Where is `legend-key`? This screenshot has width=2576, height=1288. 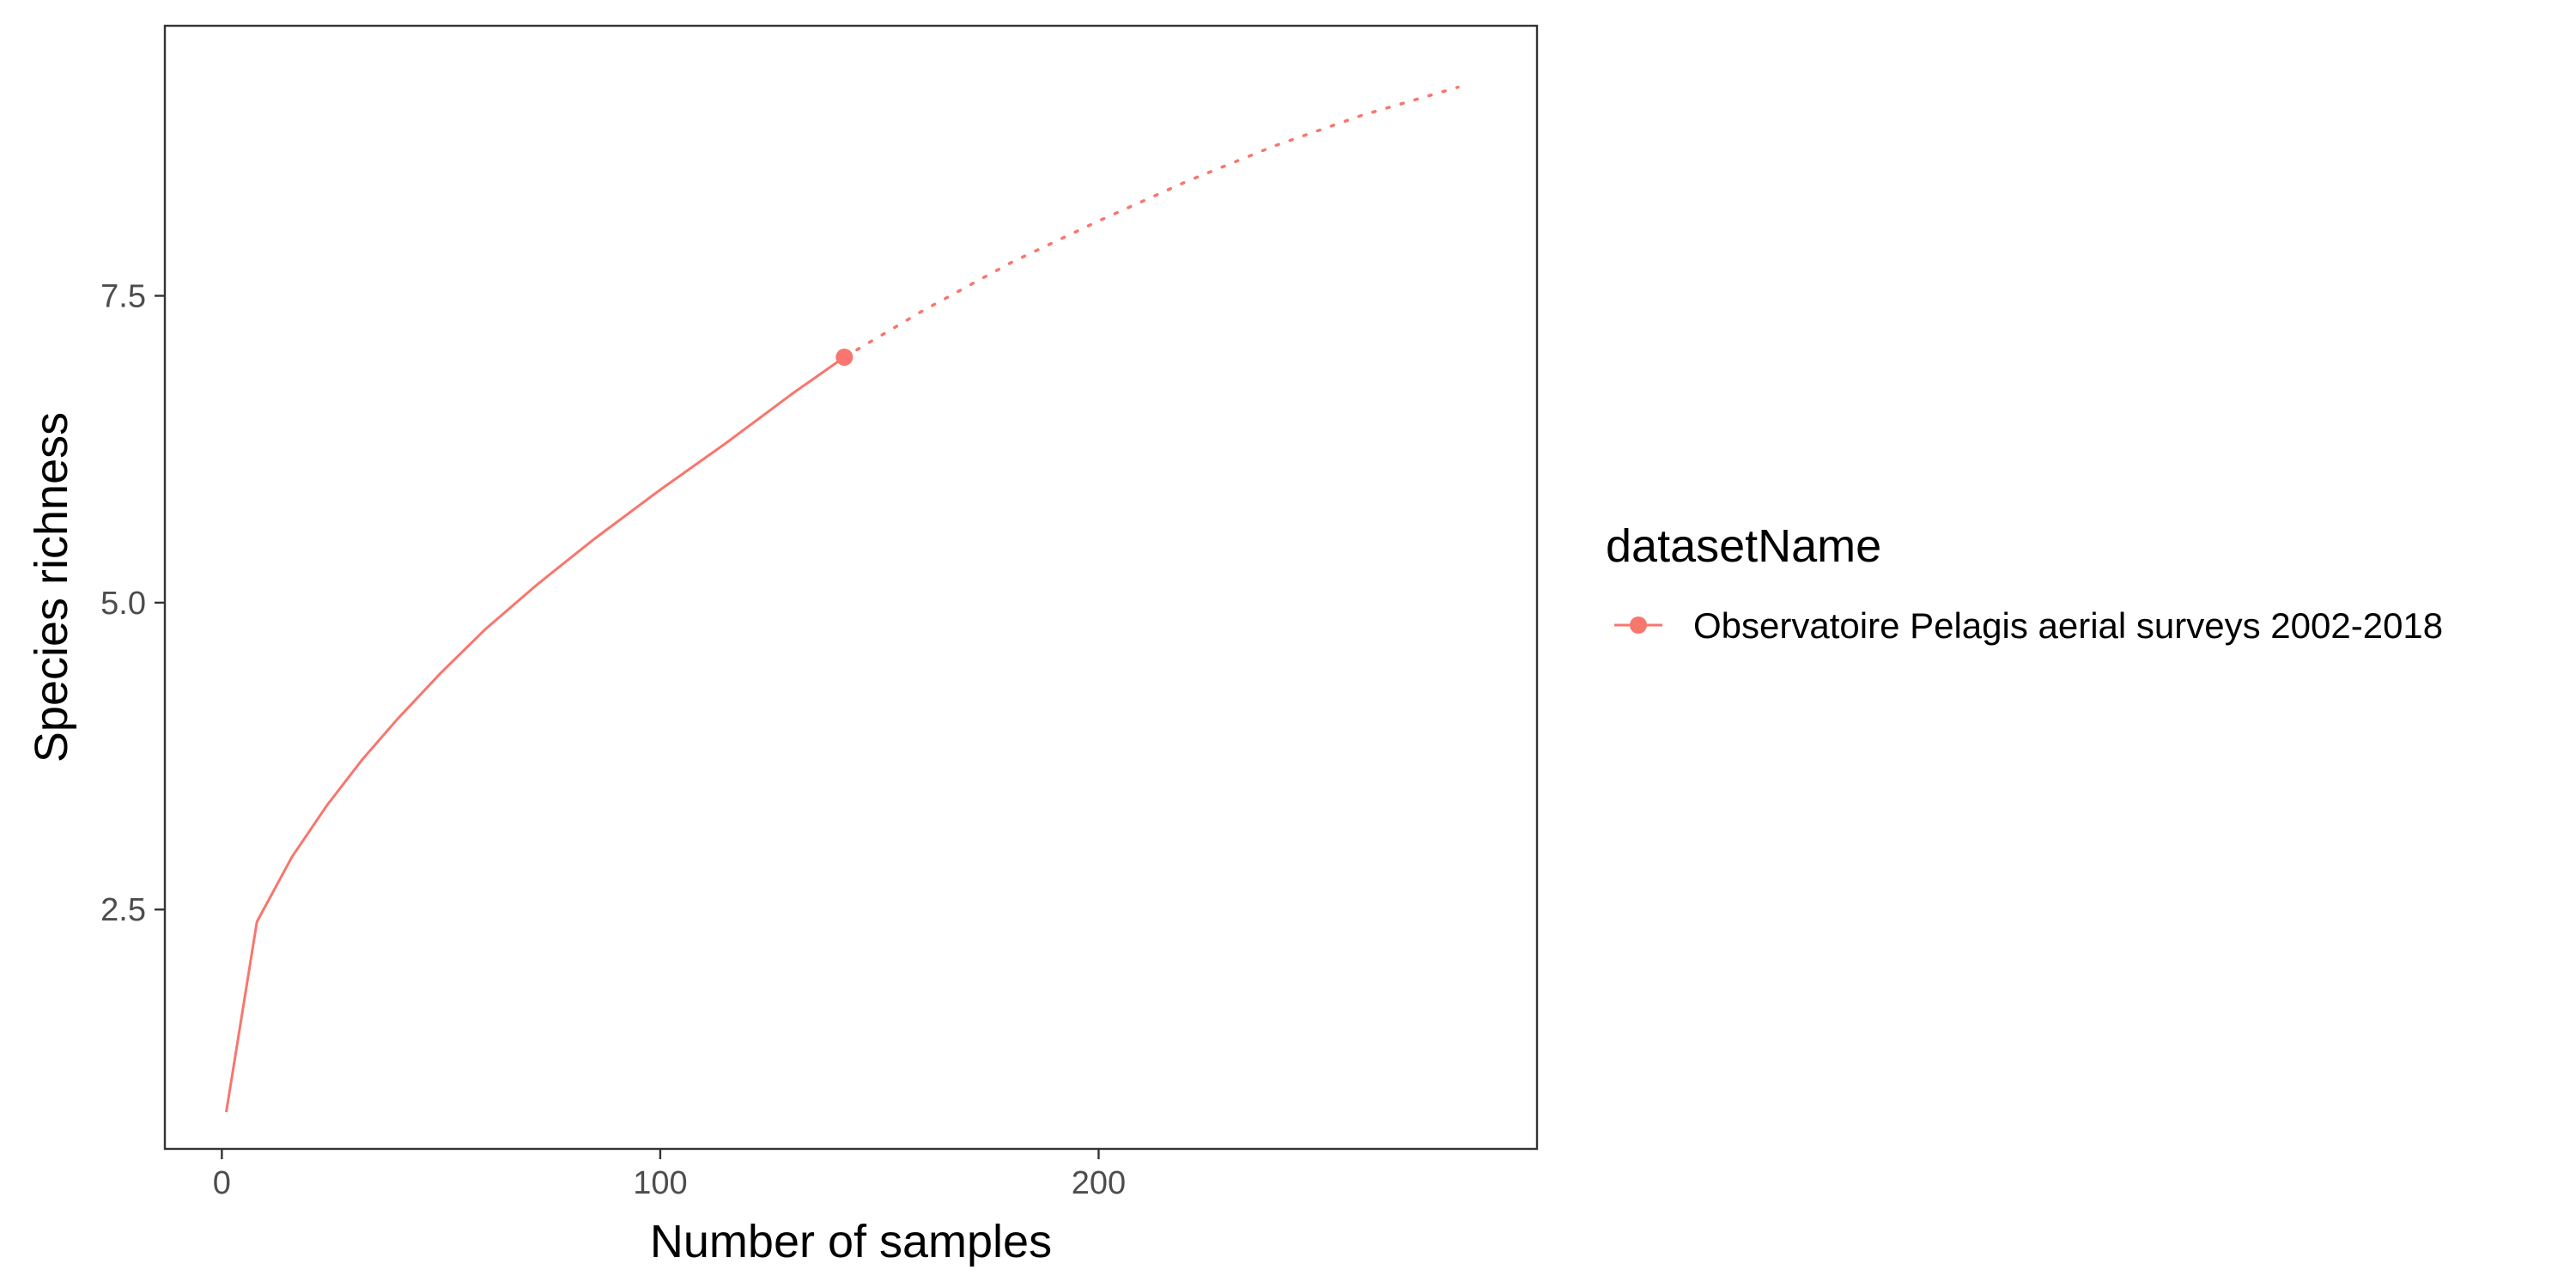 legend-key is located at coordinates (1638, 625).